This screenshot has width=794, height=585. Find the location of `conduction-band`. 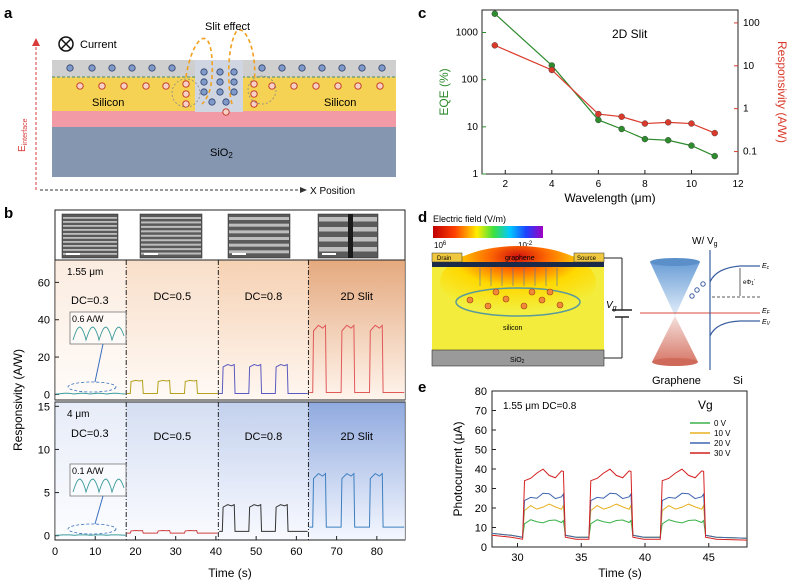

conduction-band is located at coordinates (734, 274).